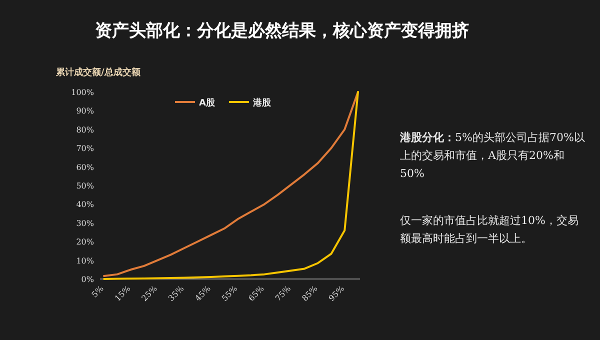 The image size is (600, 340). Describe the element at coordinates (85, 205) in the screenshot. I see `y-tick-label: 40%` at that location.